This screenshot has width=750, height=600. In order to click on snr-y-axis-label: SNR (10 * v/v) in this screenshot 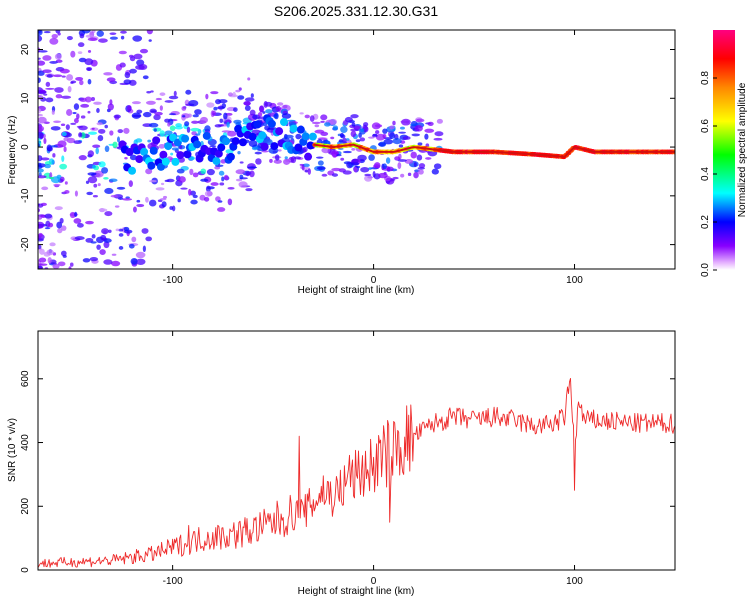, I will do `click(12, 450)`.